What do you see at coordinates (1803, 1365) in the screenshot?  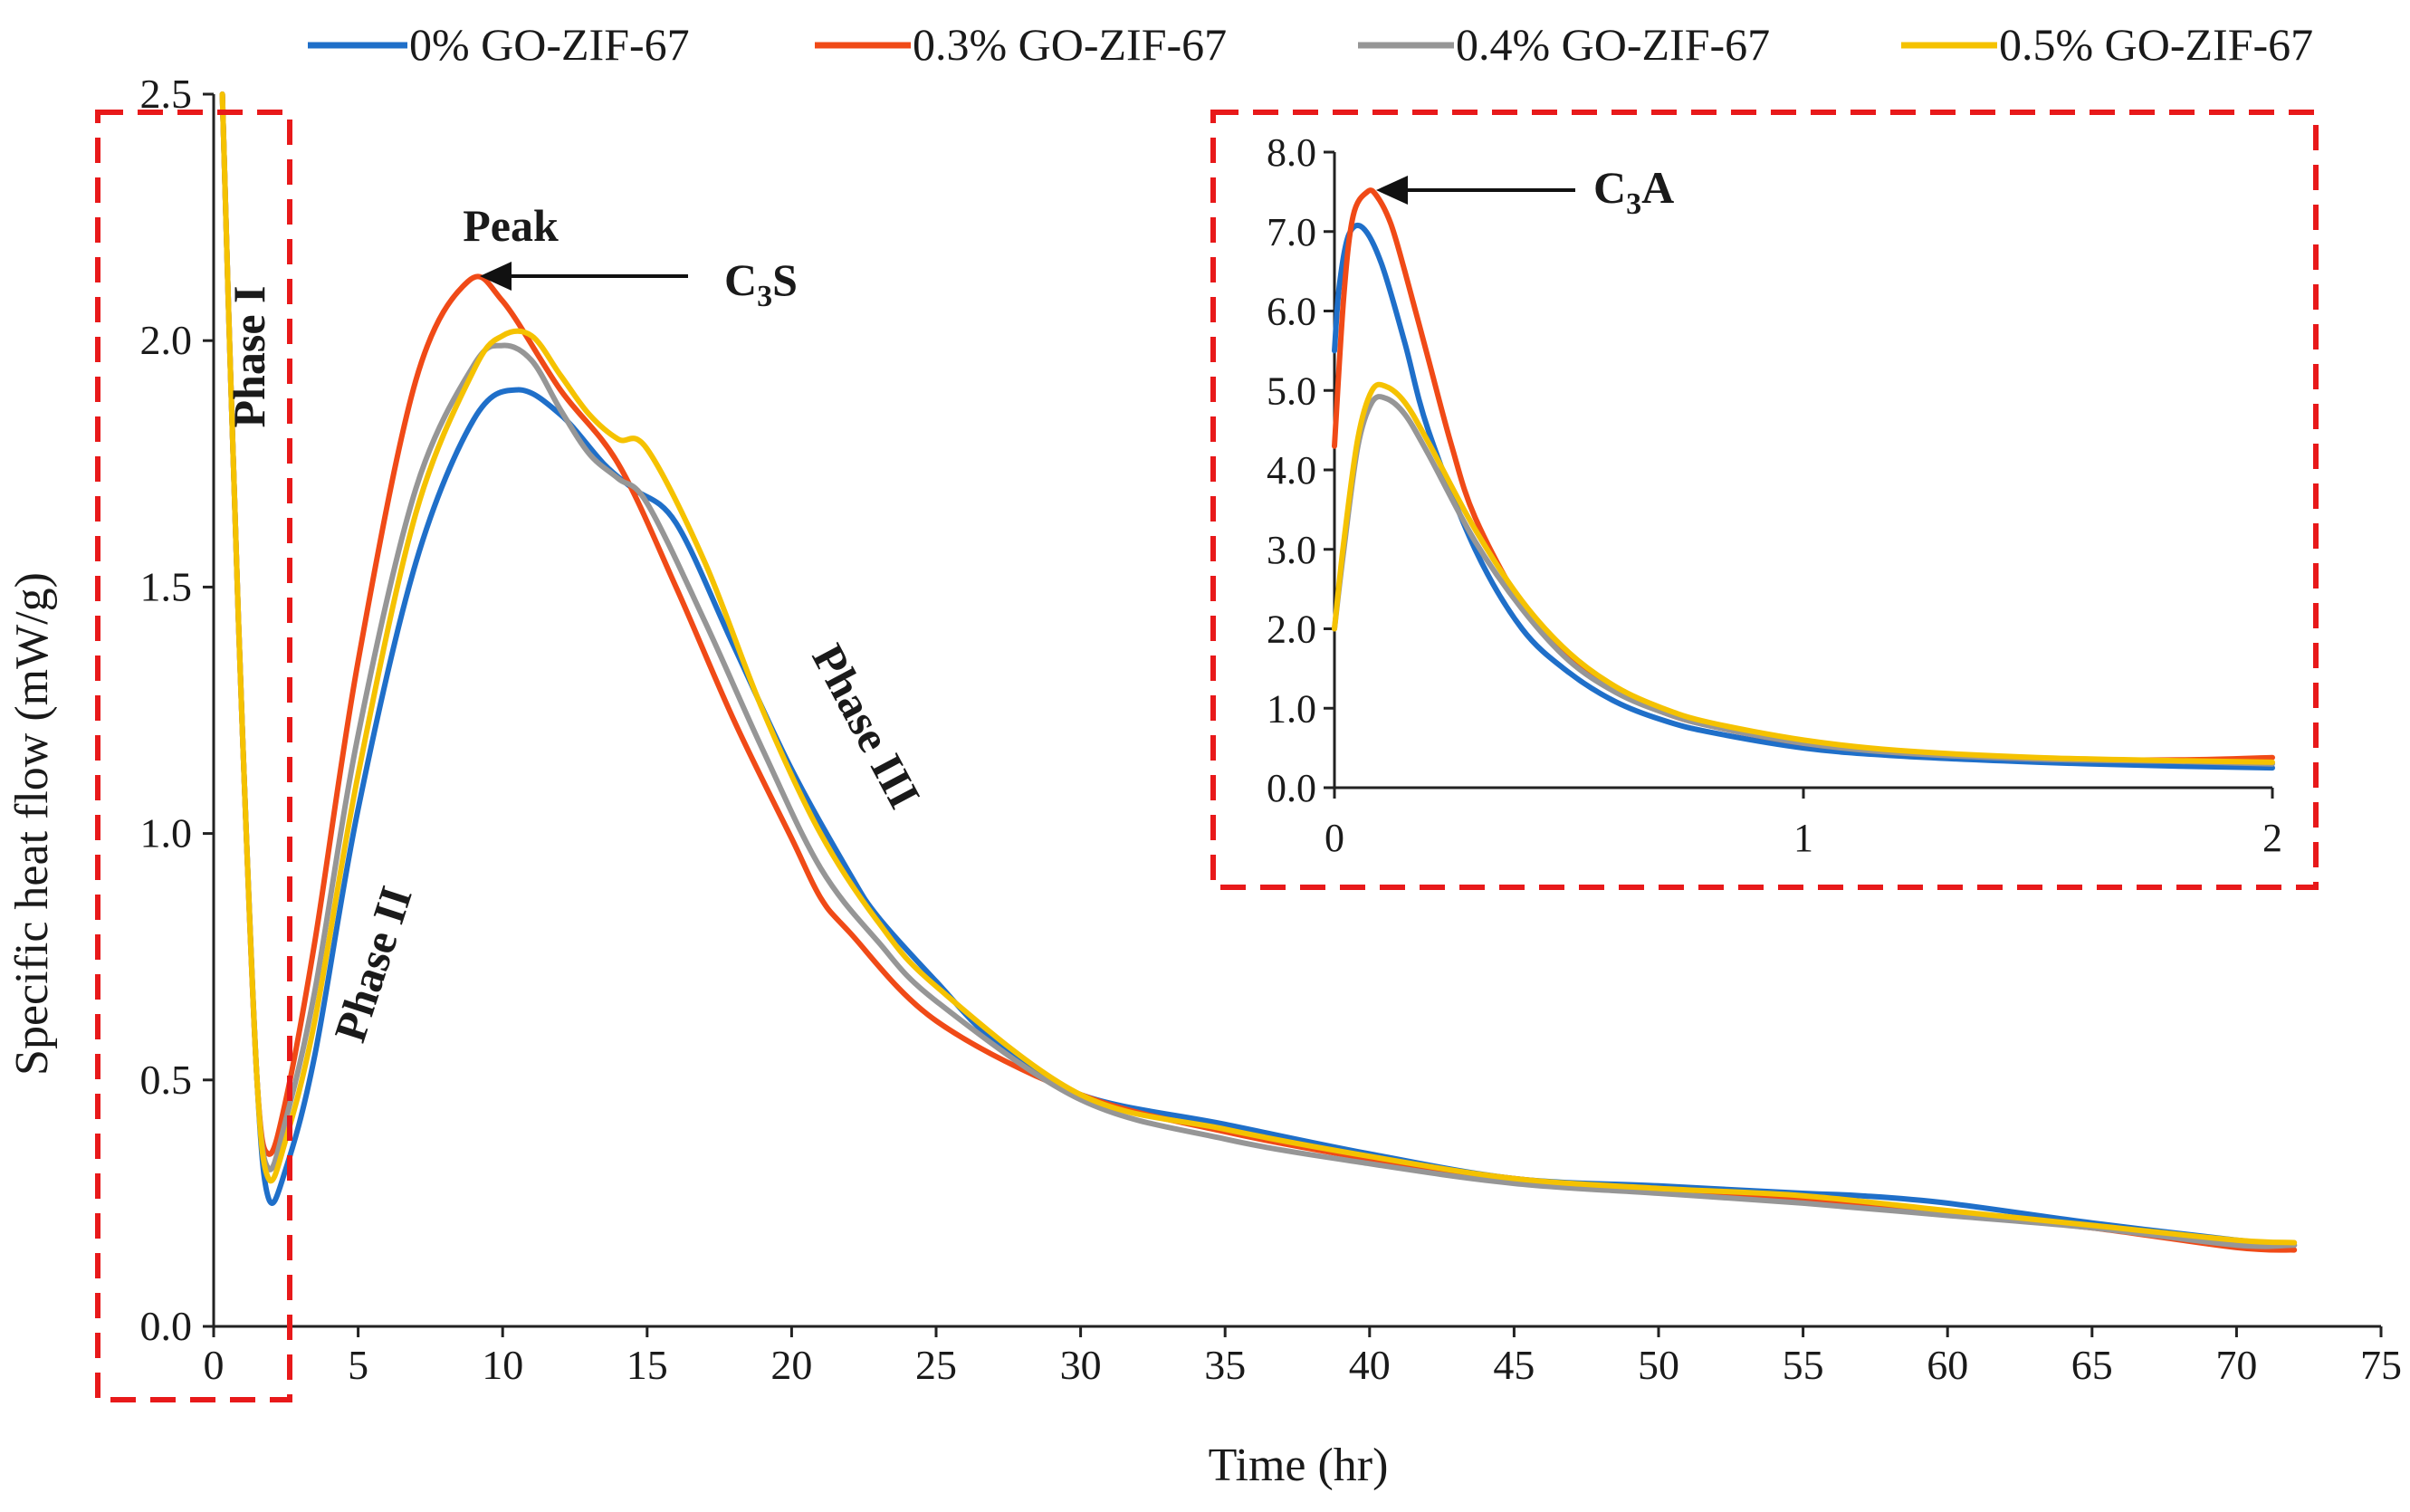 I see `main-x-tick-label: 55` at bounding box center [1803, 1365].